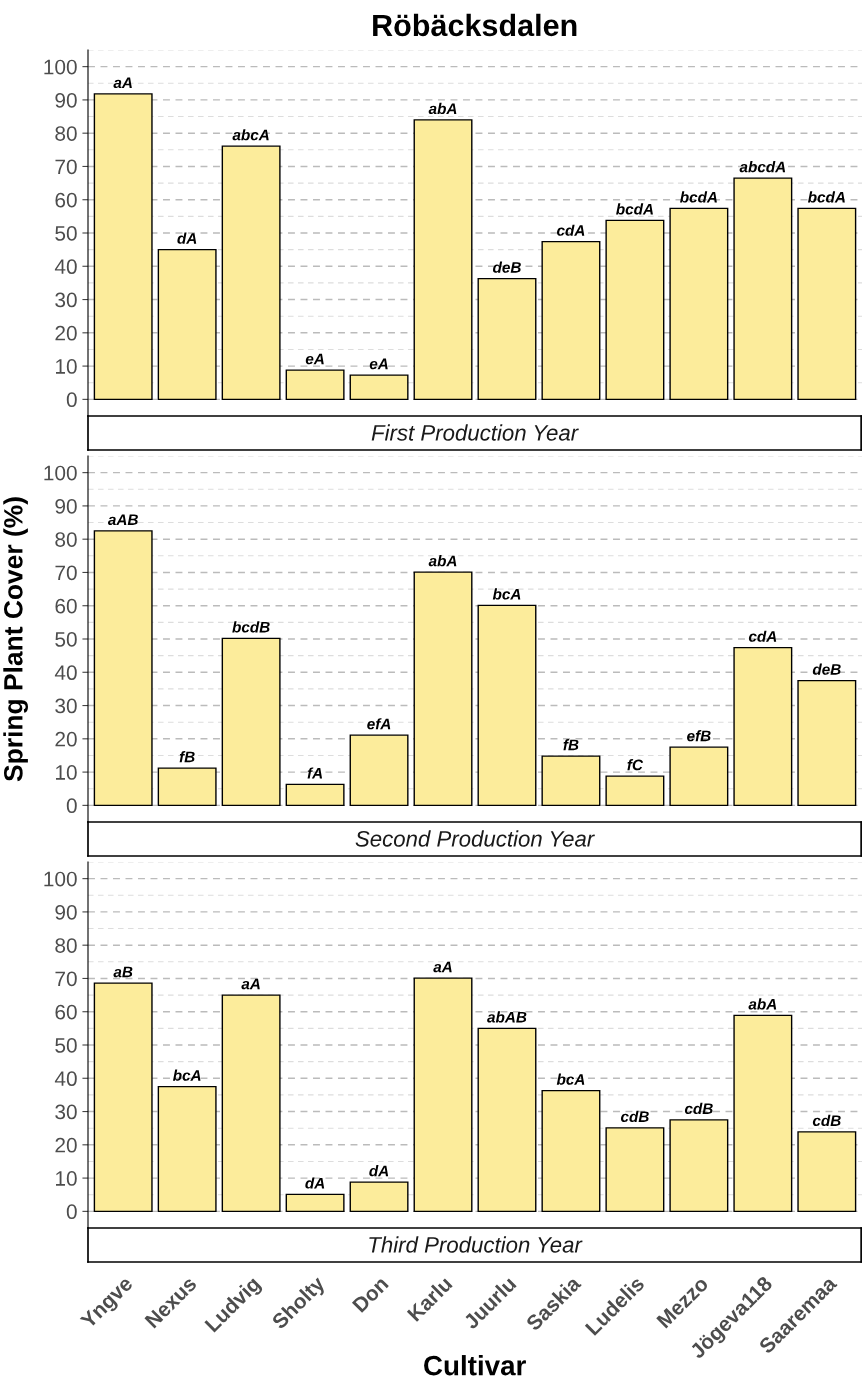 The height and width of the screenshot is (1390, 863). I want to click on data-label: aB, so click(123, 972).